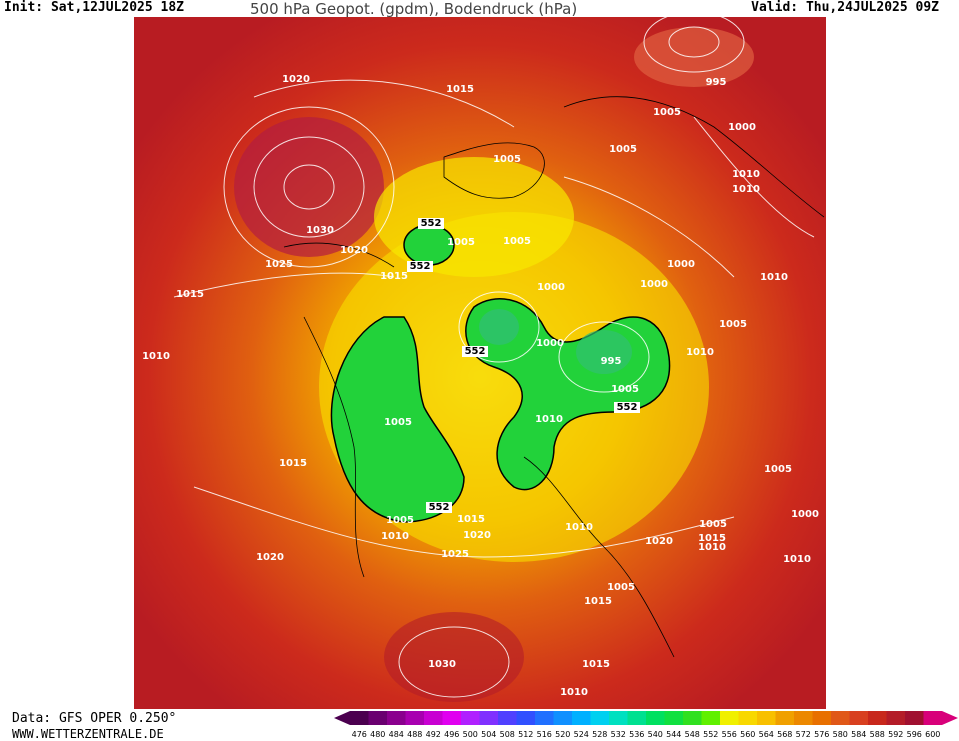 The width and height of the screenshot is (959, 741). I want to click on green-low-west, so click(397, 419).